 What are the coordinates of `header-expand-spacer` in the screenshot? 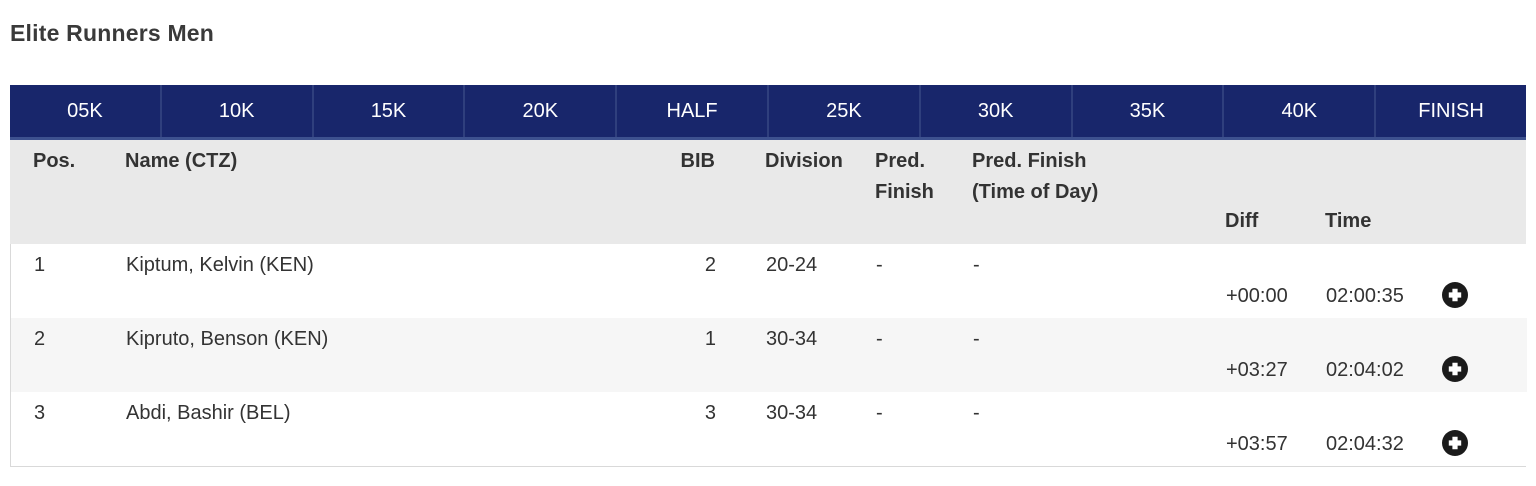 It's located at (1481, 192).